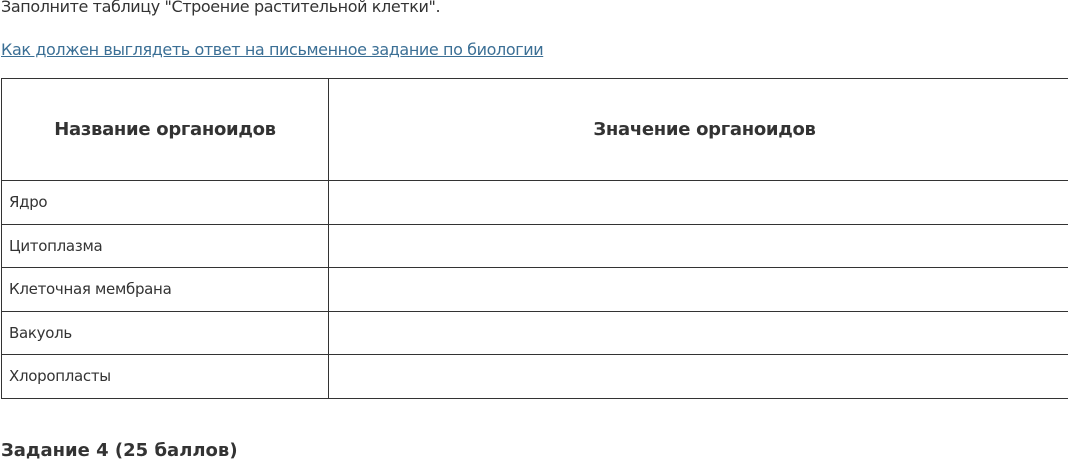 This screenshot has width=1068, height=461. Describe the element at coordinates (165, 377) in the screenshot. I see `organelle-name: Хлоропласты` at that location.